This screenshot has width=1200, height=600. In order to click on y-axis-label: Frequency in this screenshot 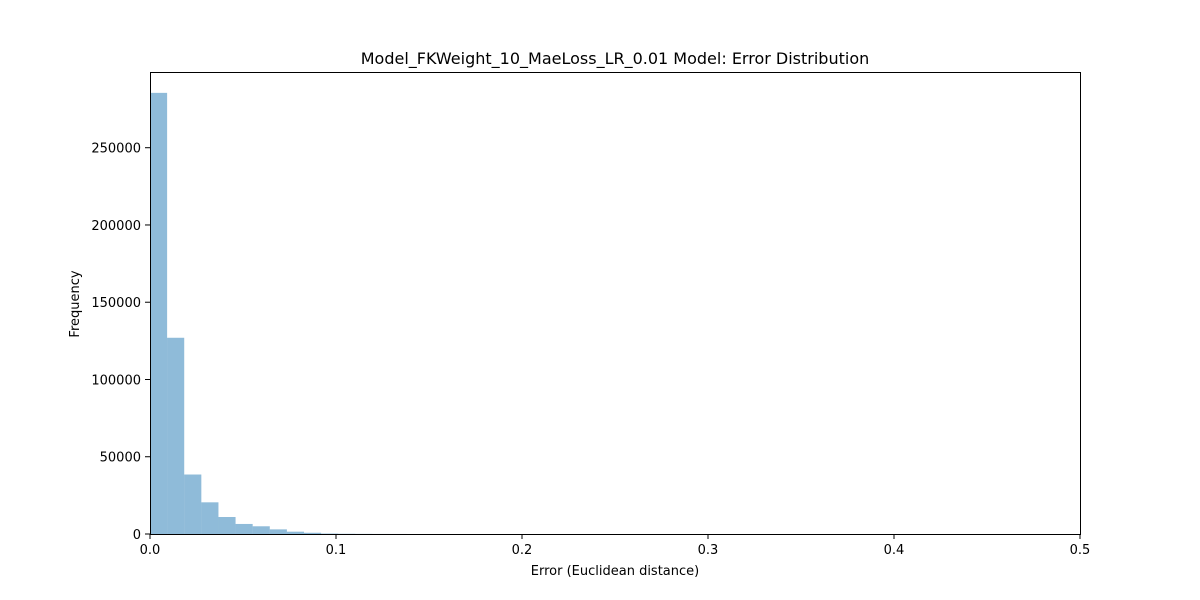, I will do `click(75, 303)`.